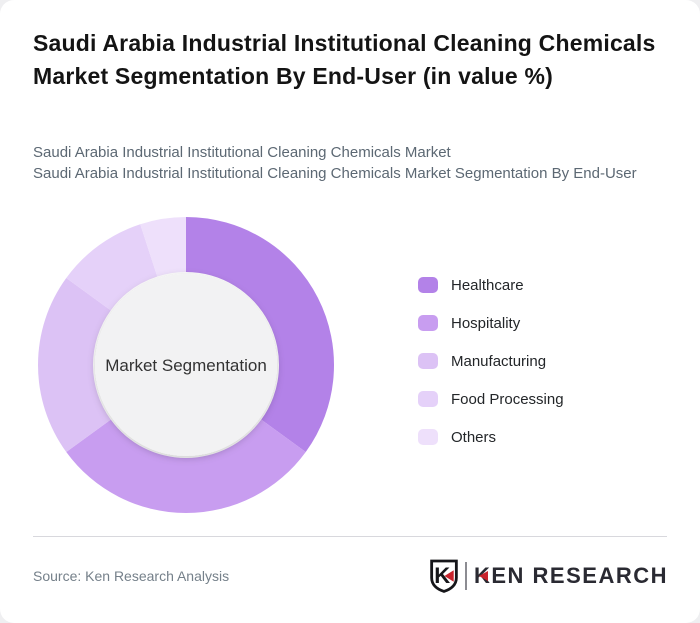 The height and width of the screenshot is (623, 700). What do you see at coordinates (350, 536) in the screenshot?
I see `footer-divider` at bounding box center [350, 536].